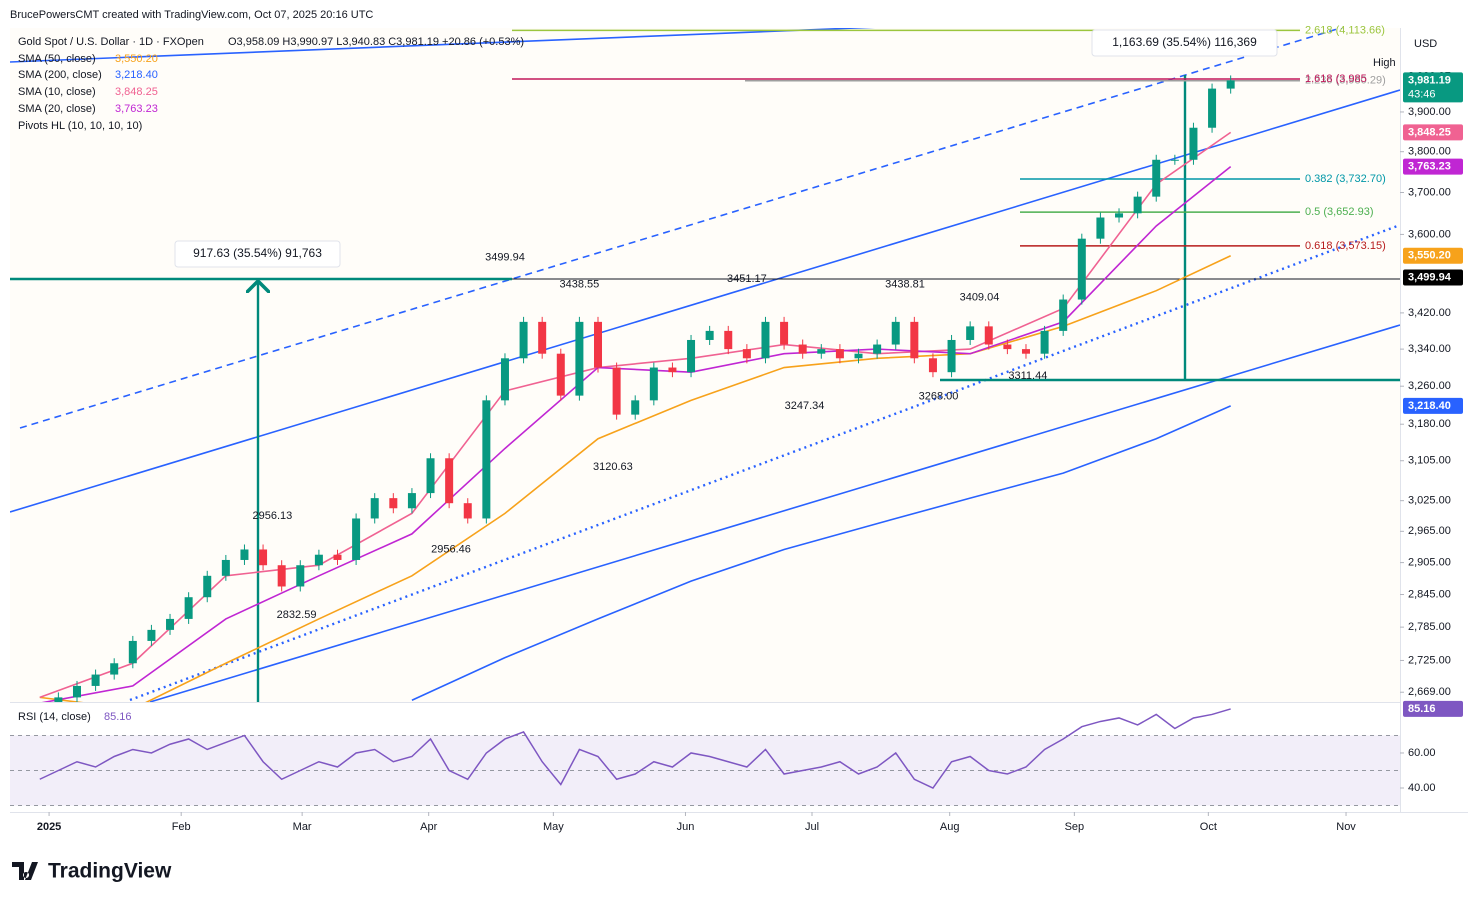  I want to click on pivot-label: 2956.46, so click(451, 550).